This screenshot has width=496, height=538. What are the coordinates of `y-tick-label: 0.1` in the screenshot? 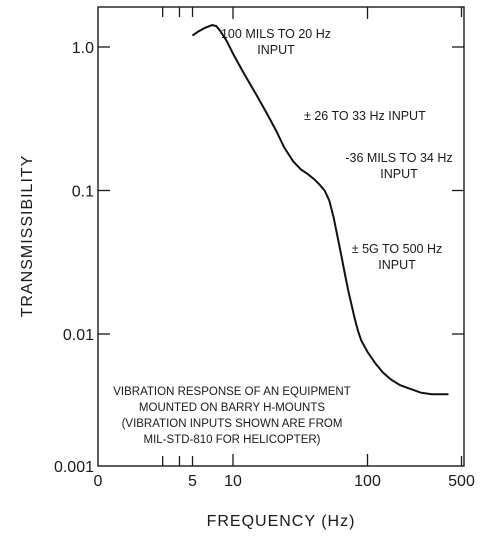 It's located at (83, 192).